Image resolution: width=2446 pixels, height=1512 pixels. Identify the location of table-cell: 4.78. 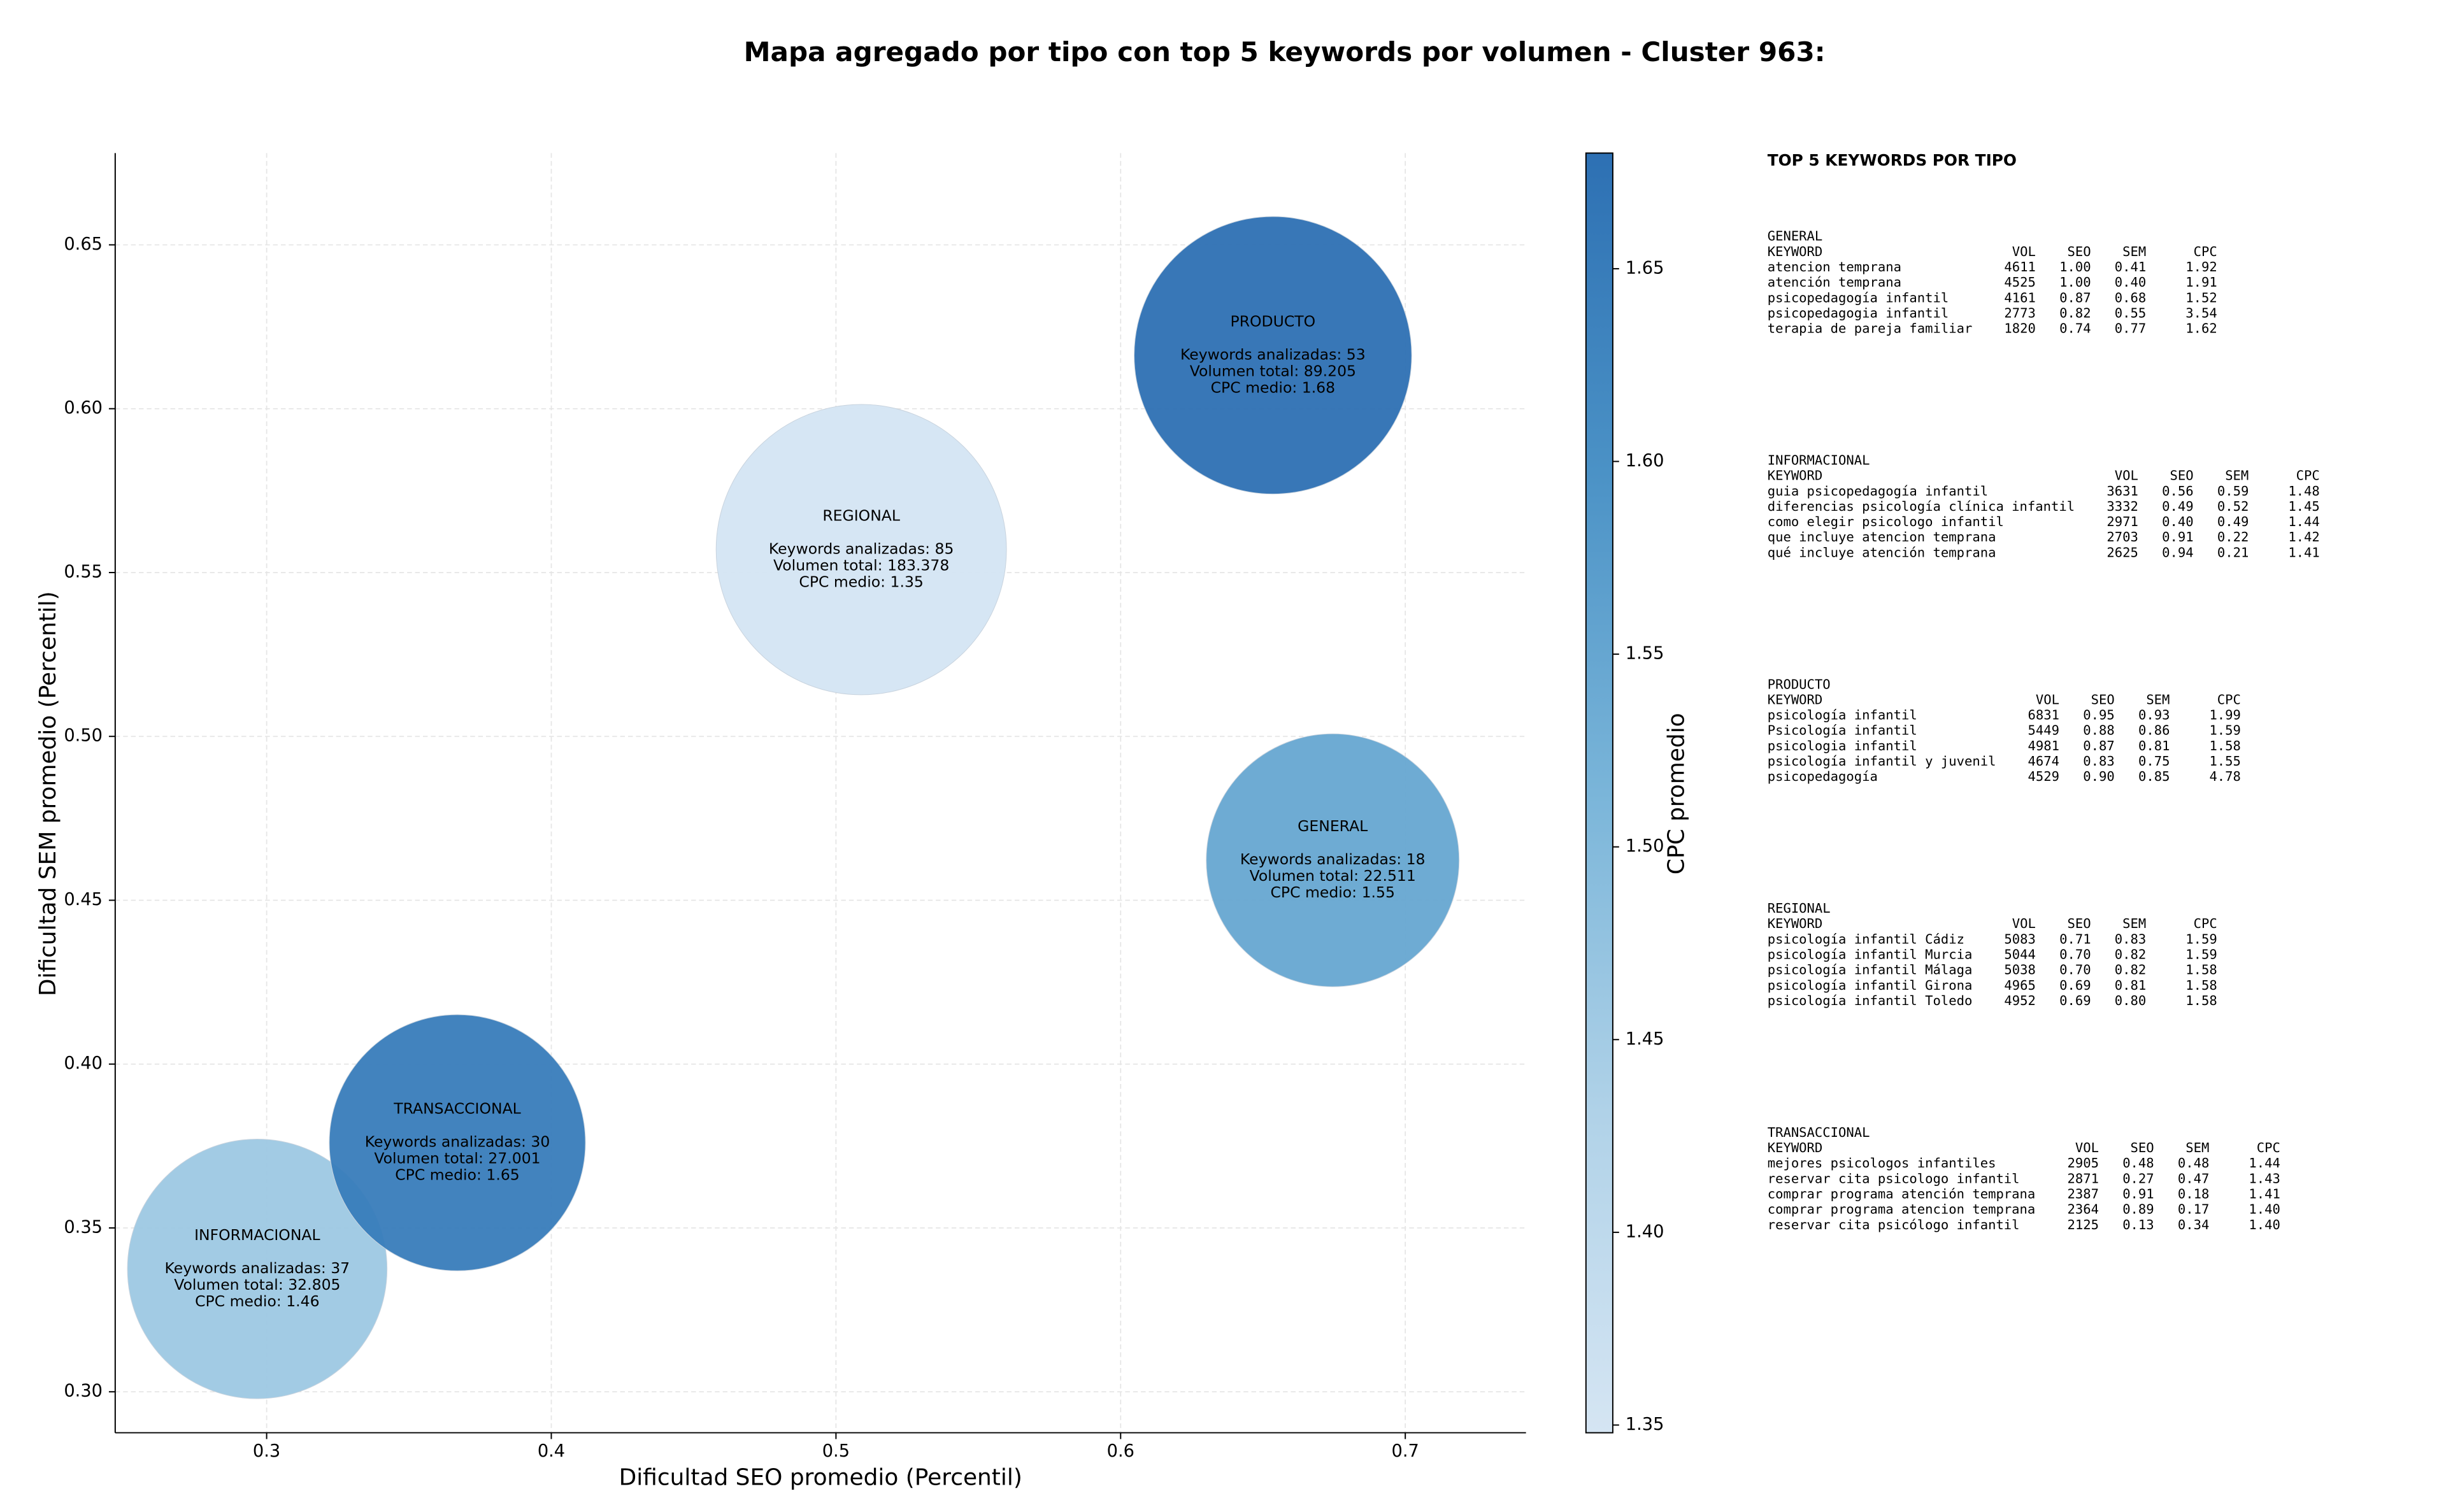
(2224, 776).